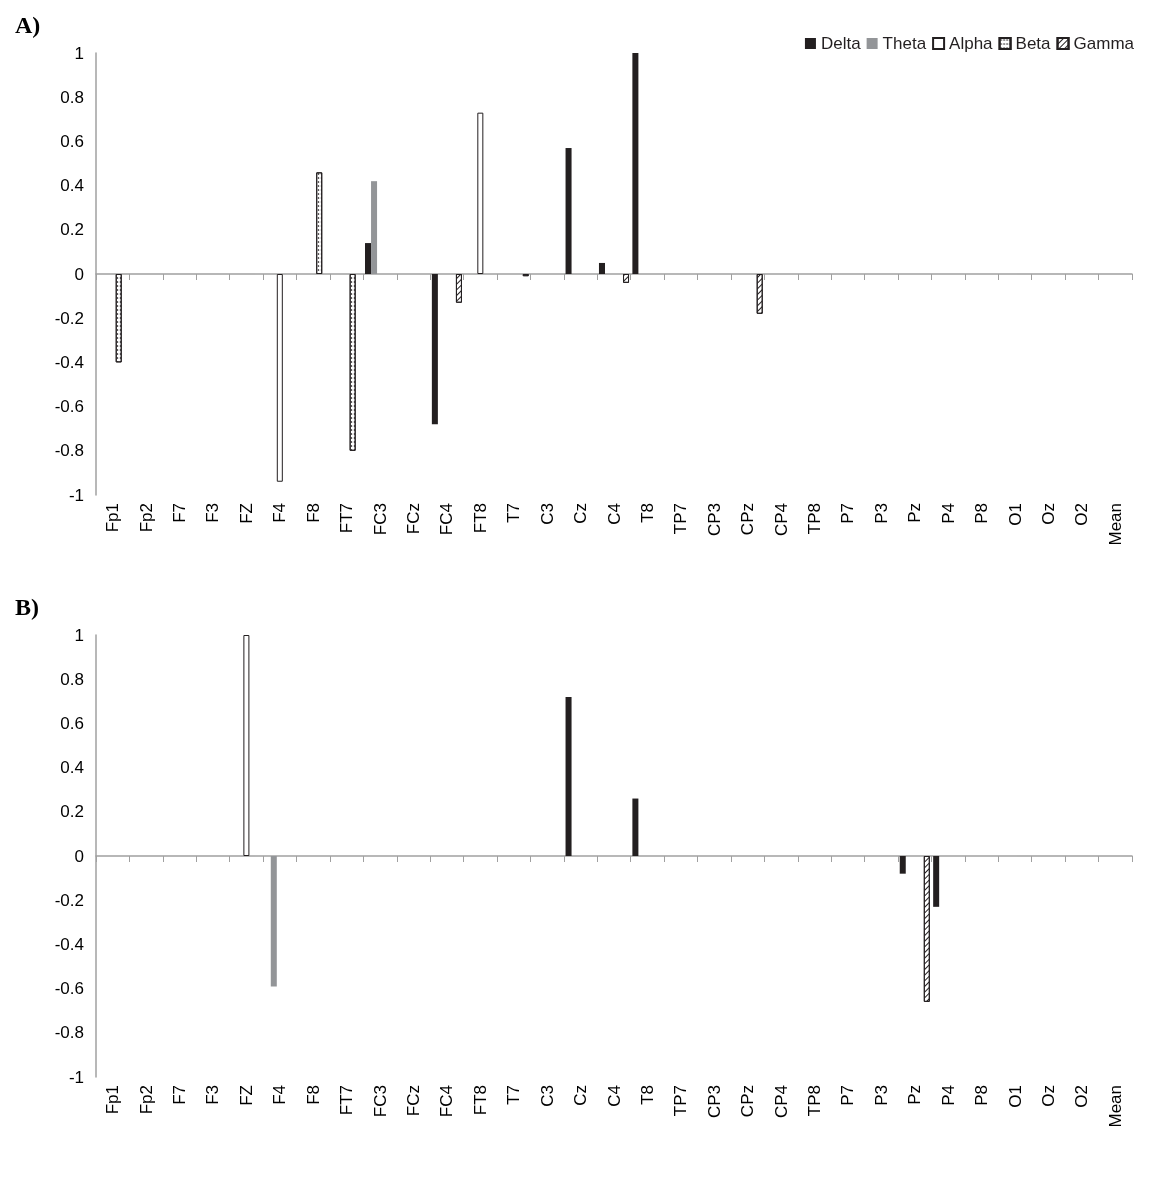  Describe the element at coordinates (69, 318) in the screenshot. I see `y-tick-label: -0.2` at that location.